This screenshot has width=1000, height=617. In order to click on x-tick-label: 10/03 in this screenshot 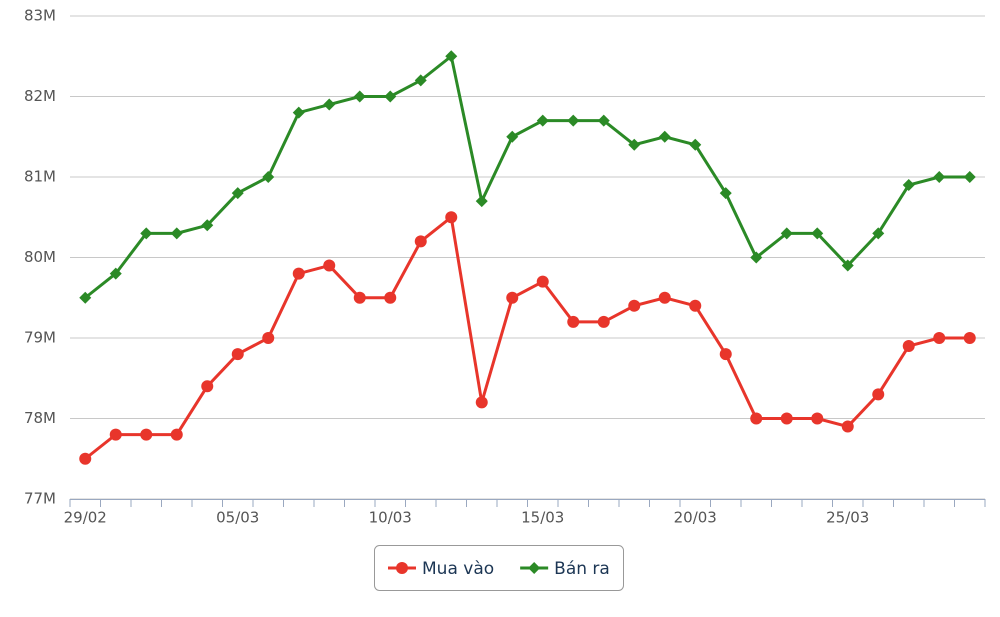, I will do `click(390, 518)`.